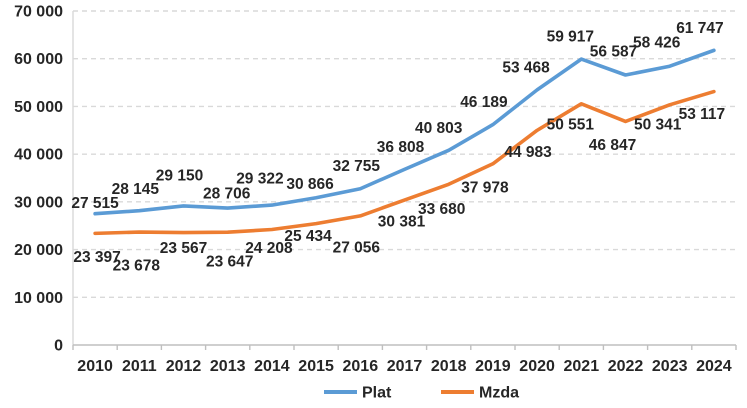 This screenshot has width=747, height=408. Describe the element at coordinates (95, 203) in the screenshot. I see `data-label-plat-2010: 27 515` at that location.